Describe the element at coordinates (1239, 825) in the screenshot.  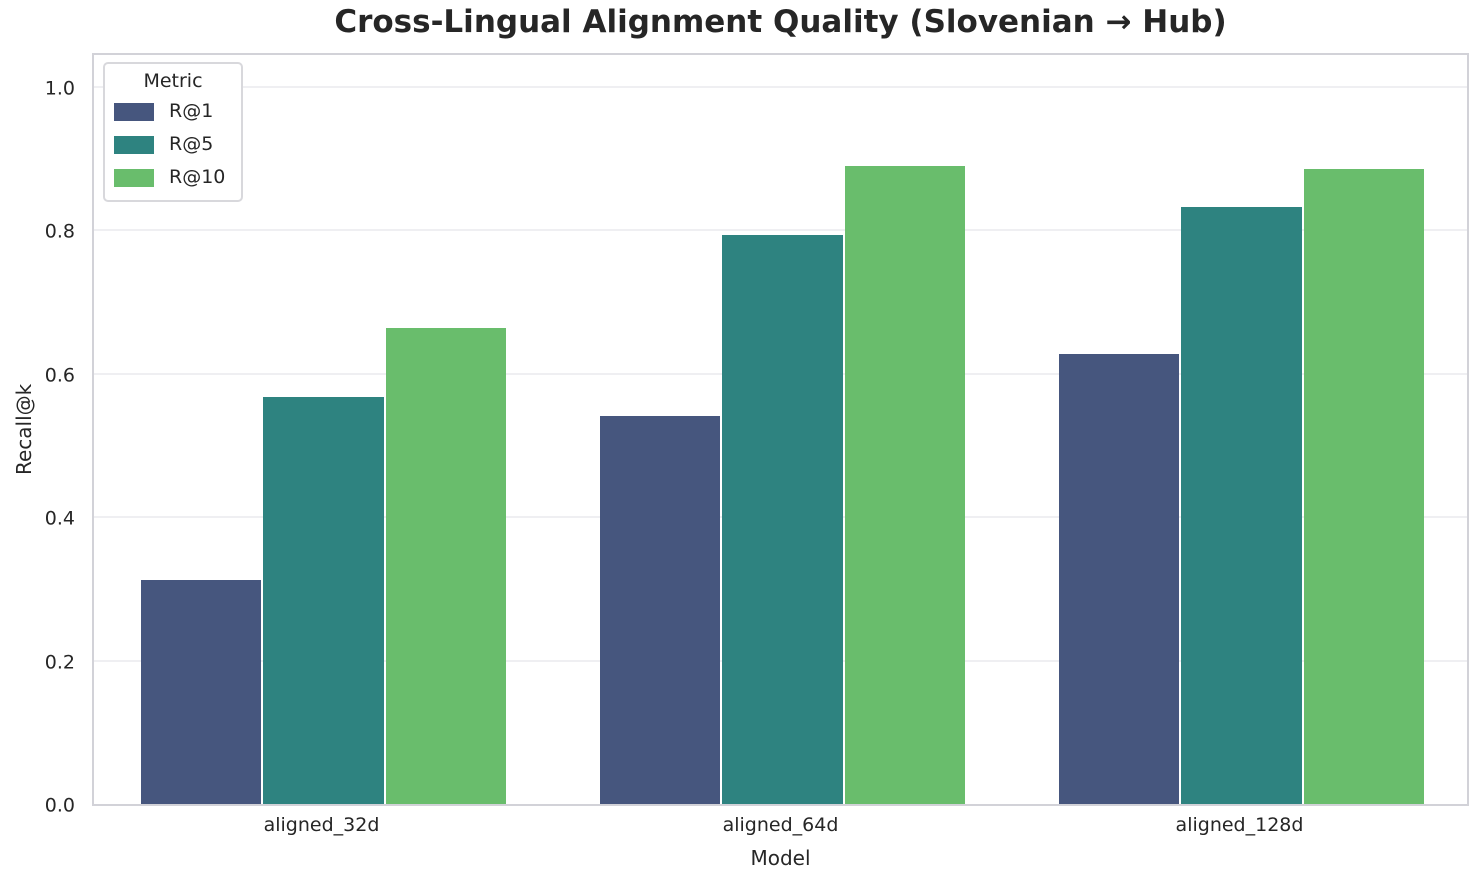
I see `x-tick-label-aligned_128d: aligned_128d` at that location.